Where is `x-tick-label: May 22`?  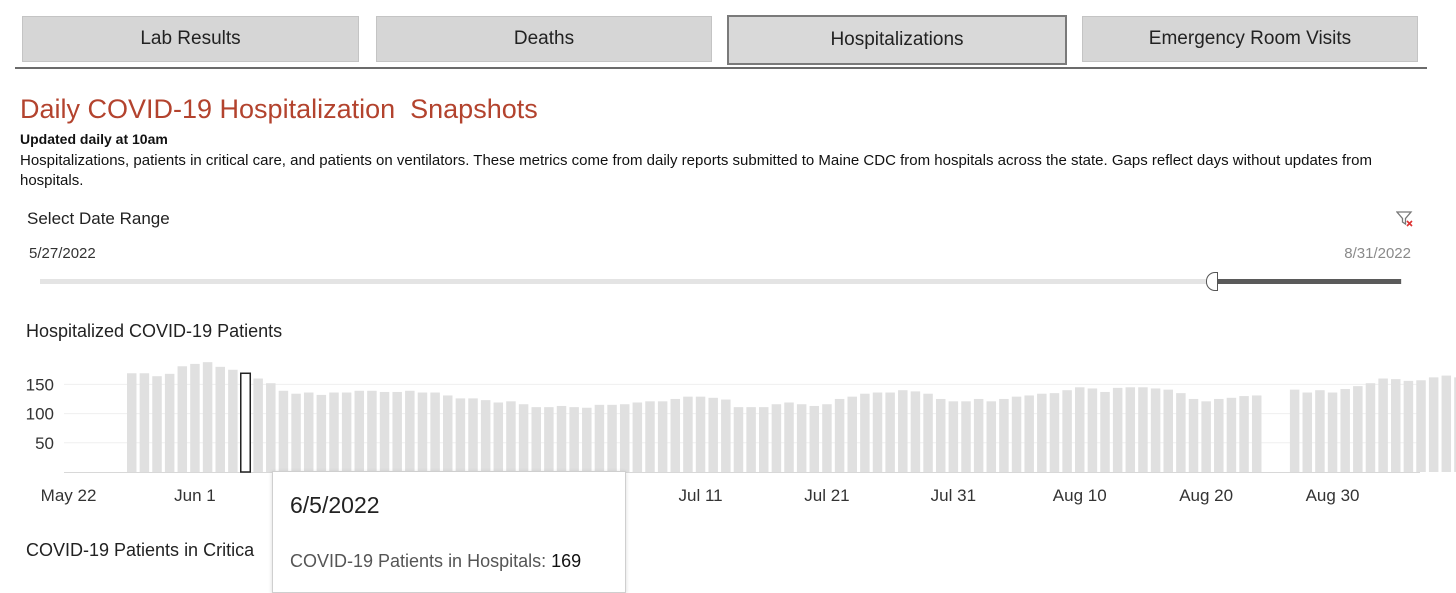
x-tick-label: May 22 is located at coordinates (69, 495).